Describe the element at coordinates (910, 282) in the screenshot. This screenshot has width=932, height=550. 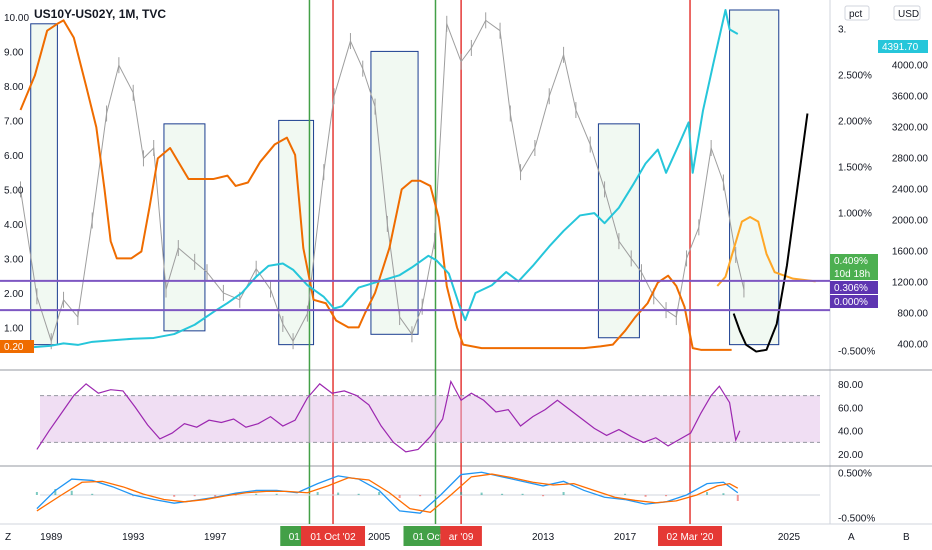
I see `right-axis-tick-7: 1200.00` at that location.